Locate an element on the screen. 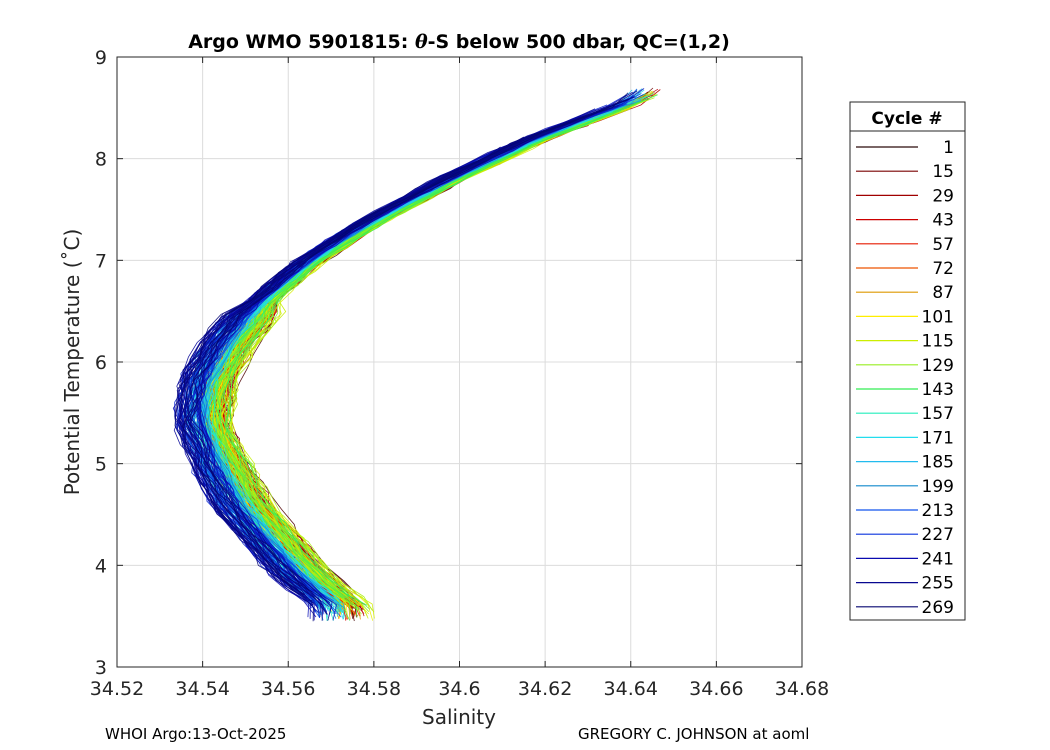  legend-label: 101 is located at coordinates (938, 317).